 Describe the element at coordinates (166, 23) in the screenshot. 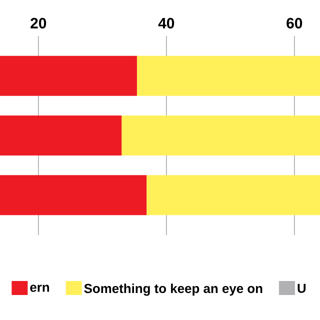

I see `x-tick-label: 40` at that location.